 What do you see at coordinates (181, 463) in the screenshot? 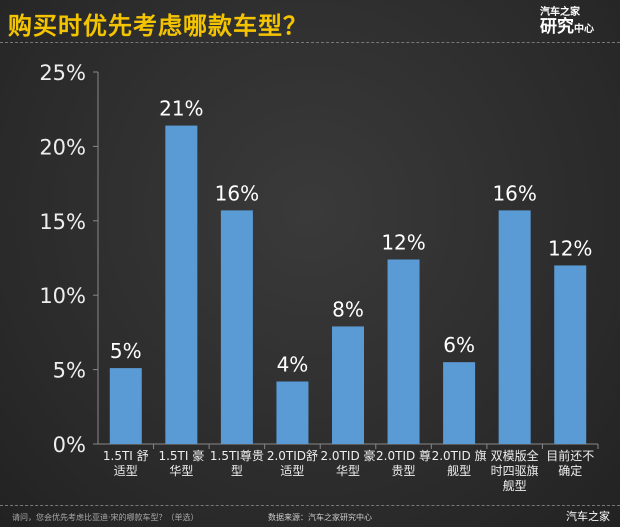
I see `x-tick-label: 1.5TI 豪华型` at bounding box center [181, 463].